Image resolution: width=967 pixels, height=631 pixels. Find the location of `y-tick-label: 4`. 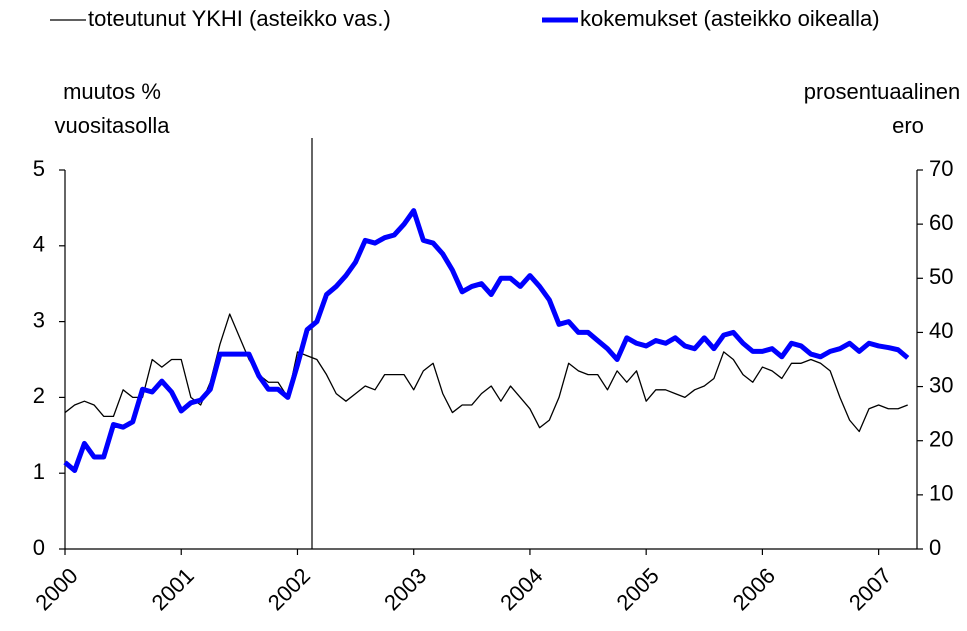

y-tick-label: 4 is located at coordinates (39, 244).